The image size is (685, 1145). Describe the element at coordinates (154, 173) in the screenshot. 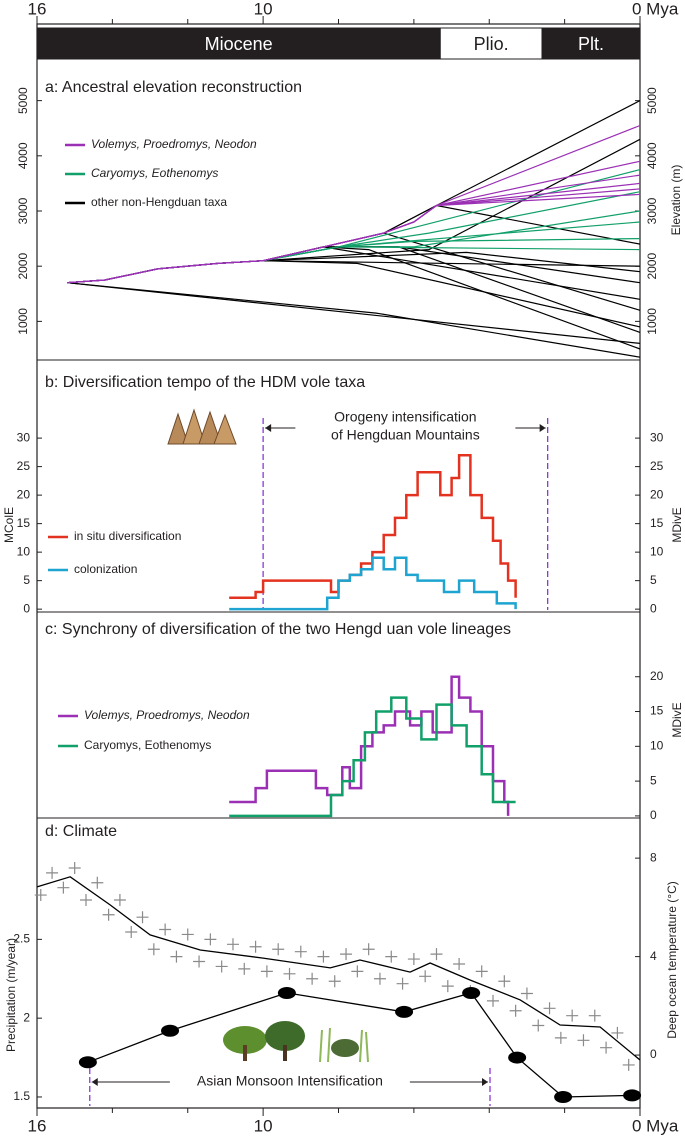

I see `legend-label: Caryomys, Eothenomys` at that location.